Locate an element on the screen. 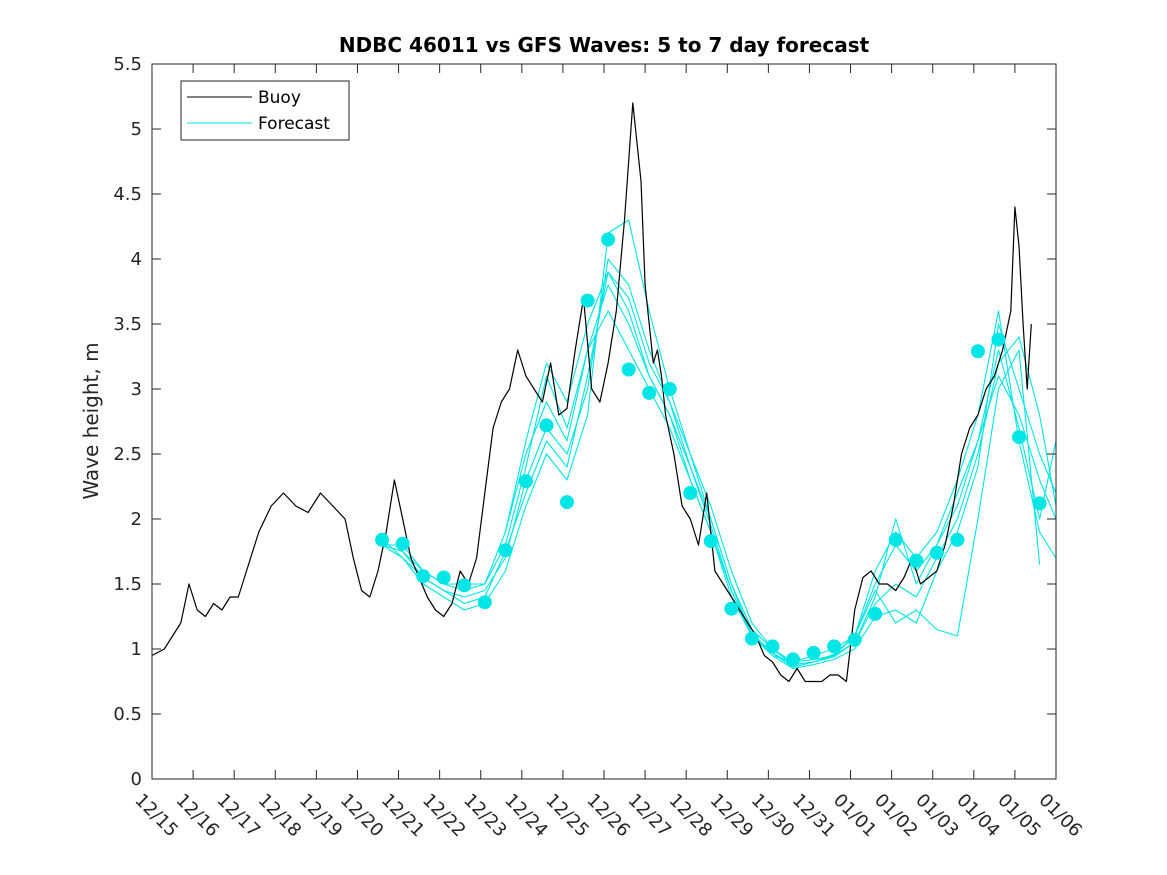 The height and width of the screenshot is (875, 1167). y-tick-label: 5 is located at coordinates (136, 129).